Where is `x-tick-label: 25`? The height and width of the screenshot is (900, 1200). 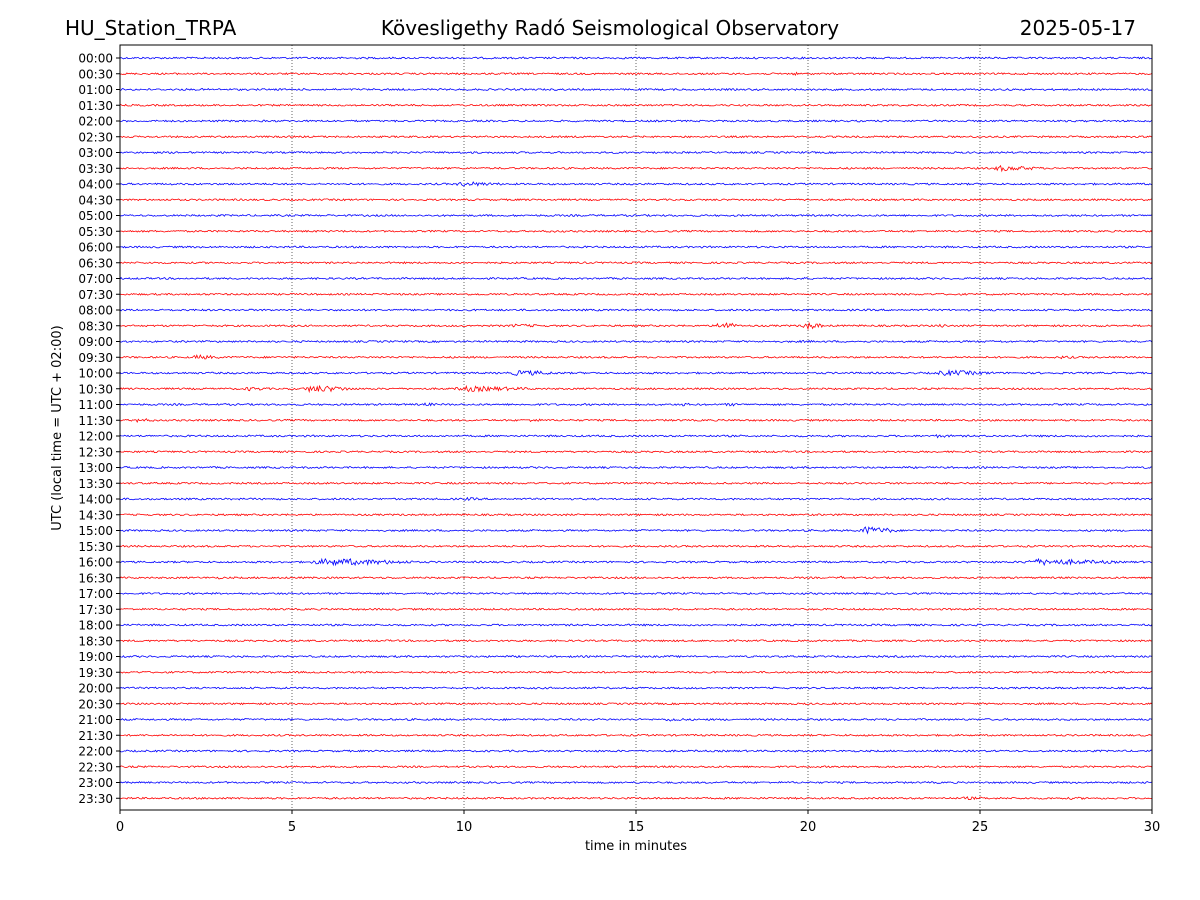 x-tick-label: 25 is located at coordinates (980, 827).